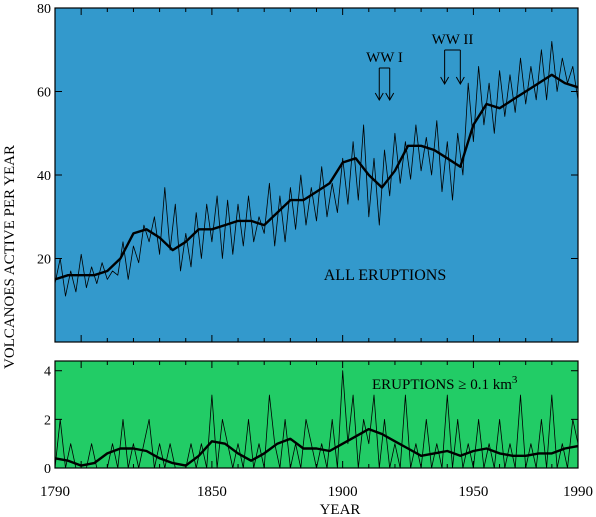 The width and height of the screenshot is (596, 517). What do you see at coordinates (44, 260) in the screenshot?
I see `y-tick-label: 20` at bounding box center [44, 260].